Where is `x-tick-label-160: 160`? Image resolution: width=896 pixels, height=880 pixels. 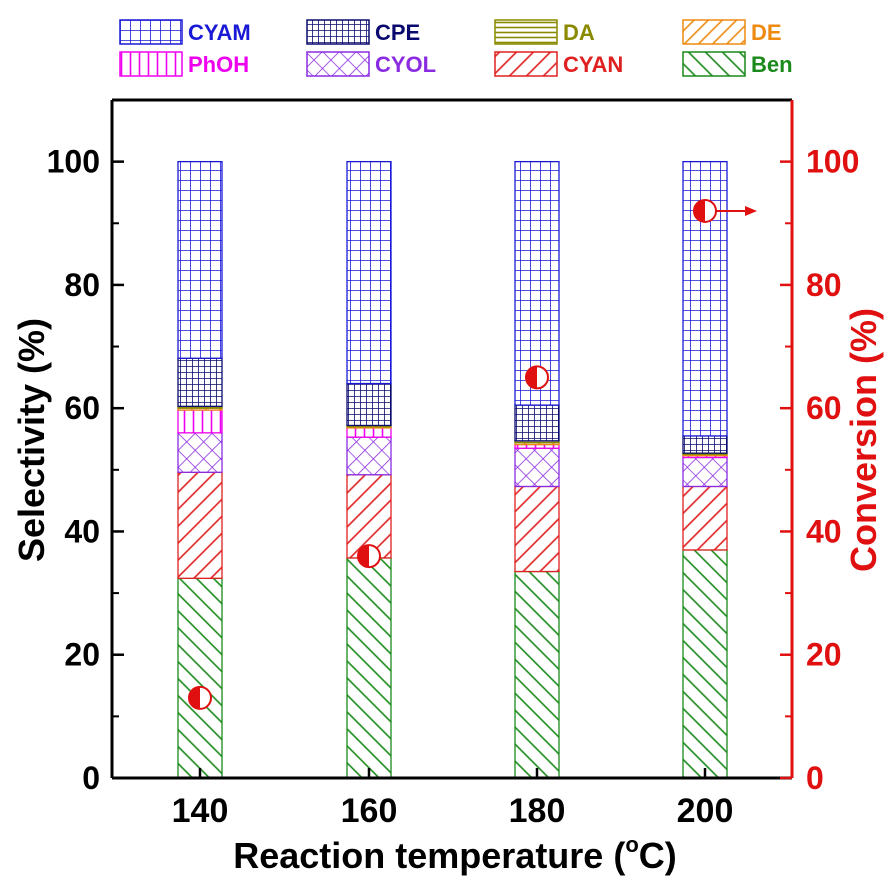 x-tick-label-160: 160 is located at coordinates (369, 811).